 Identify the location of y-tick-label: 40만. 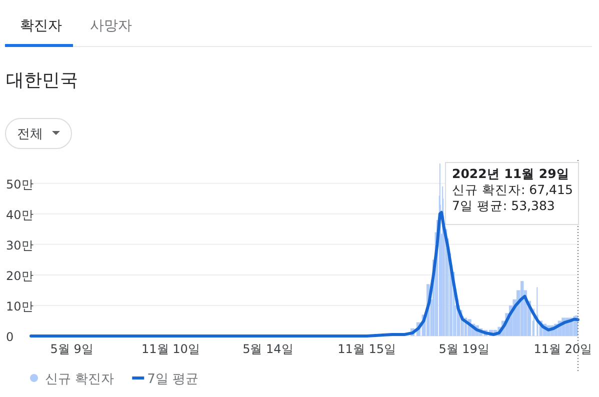
(20, 215).